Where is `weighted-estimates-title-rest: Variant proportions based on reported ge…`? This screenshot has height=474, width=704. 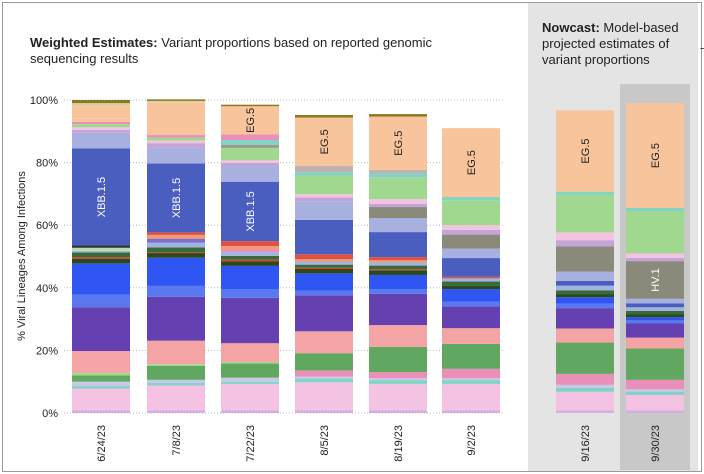 weighted-estimates-title-rest: Variant proportions based on reported ge… is located at coordinates (231, 50).